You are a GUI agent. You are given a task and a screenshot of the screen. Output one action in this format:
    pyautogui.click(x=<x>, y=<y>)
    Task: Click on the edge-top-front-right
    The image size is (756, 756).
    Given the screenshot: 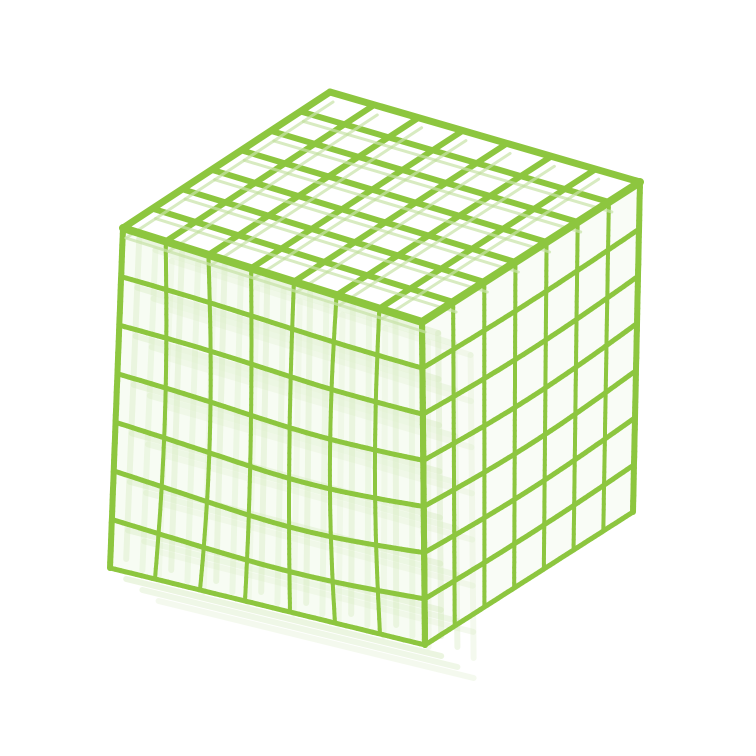 What is the action you would take?
    pyautogui.click(x=531, y=252)
    